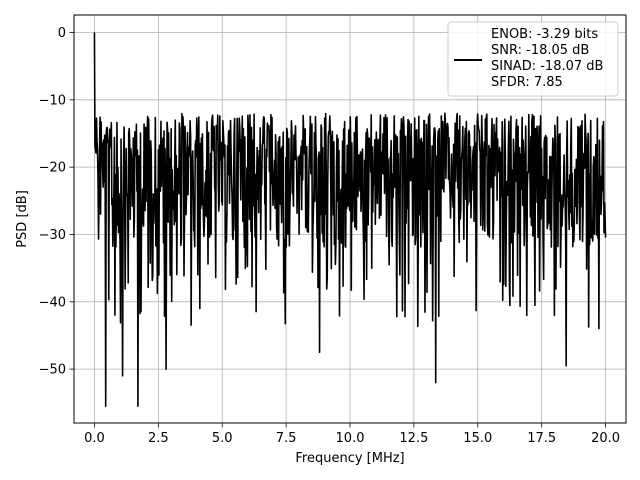 This screenshot has width=640, height=480. I want to click on legend-entry: ENOB: -3.29 bits, so click(544, 34).